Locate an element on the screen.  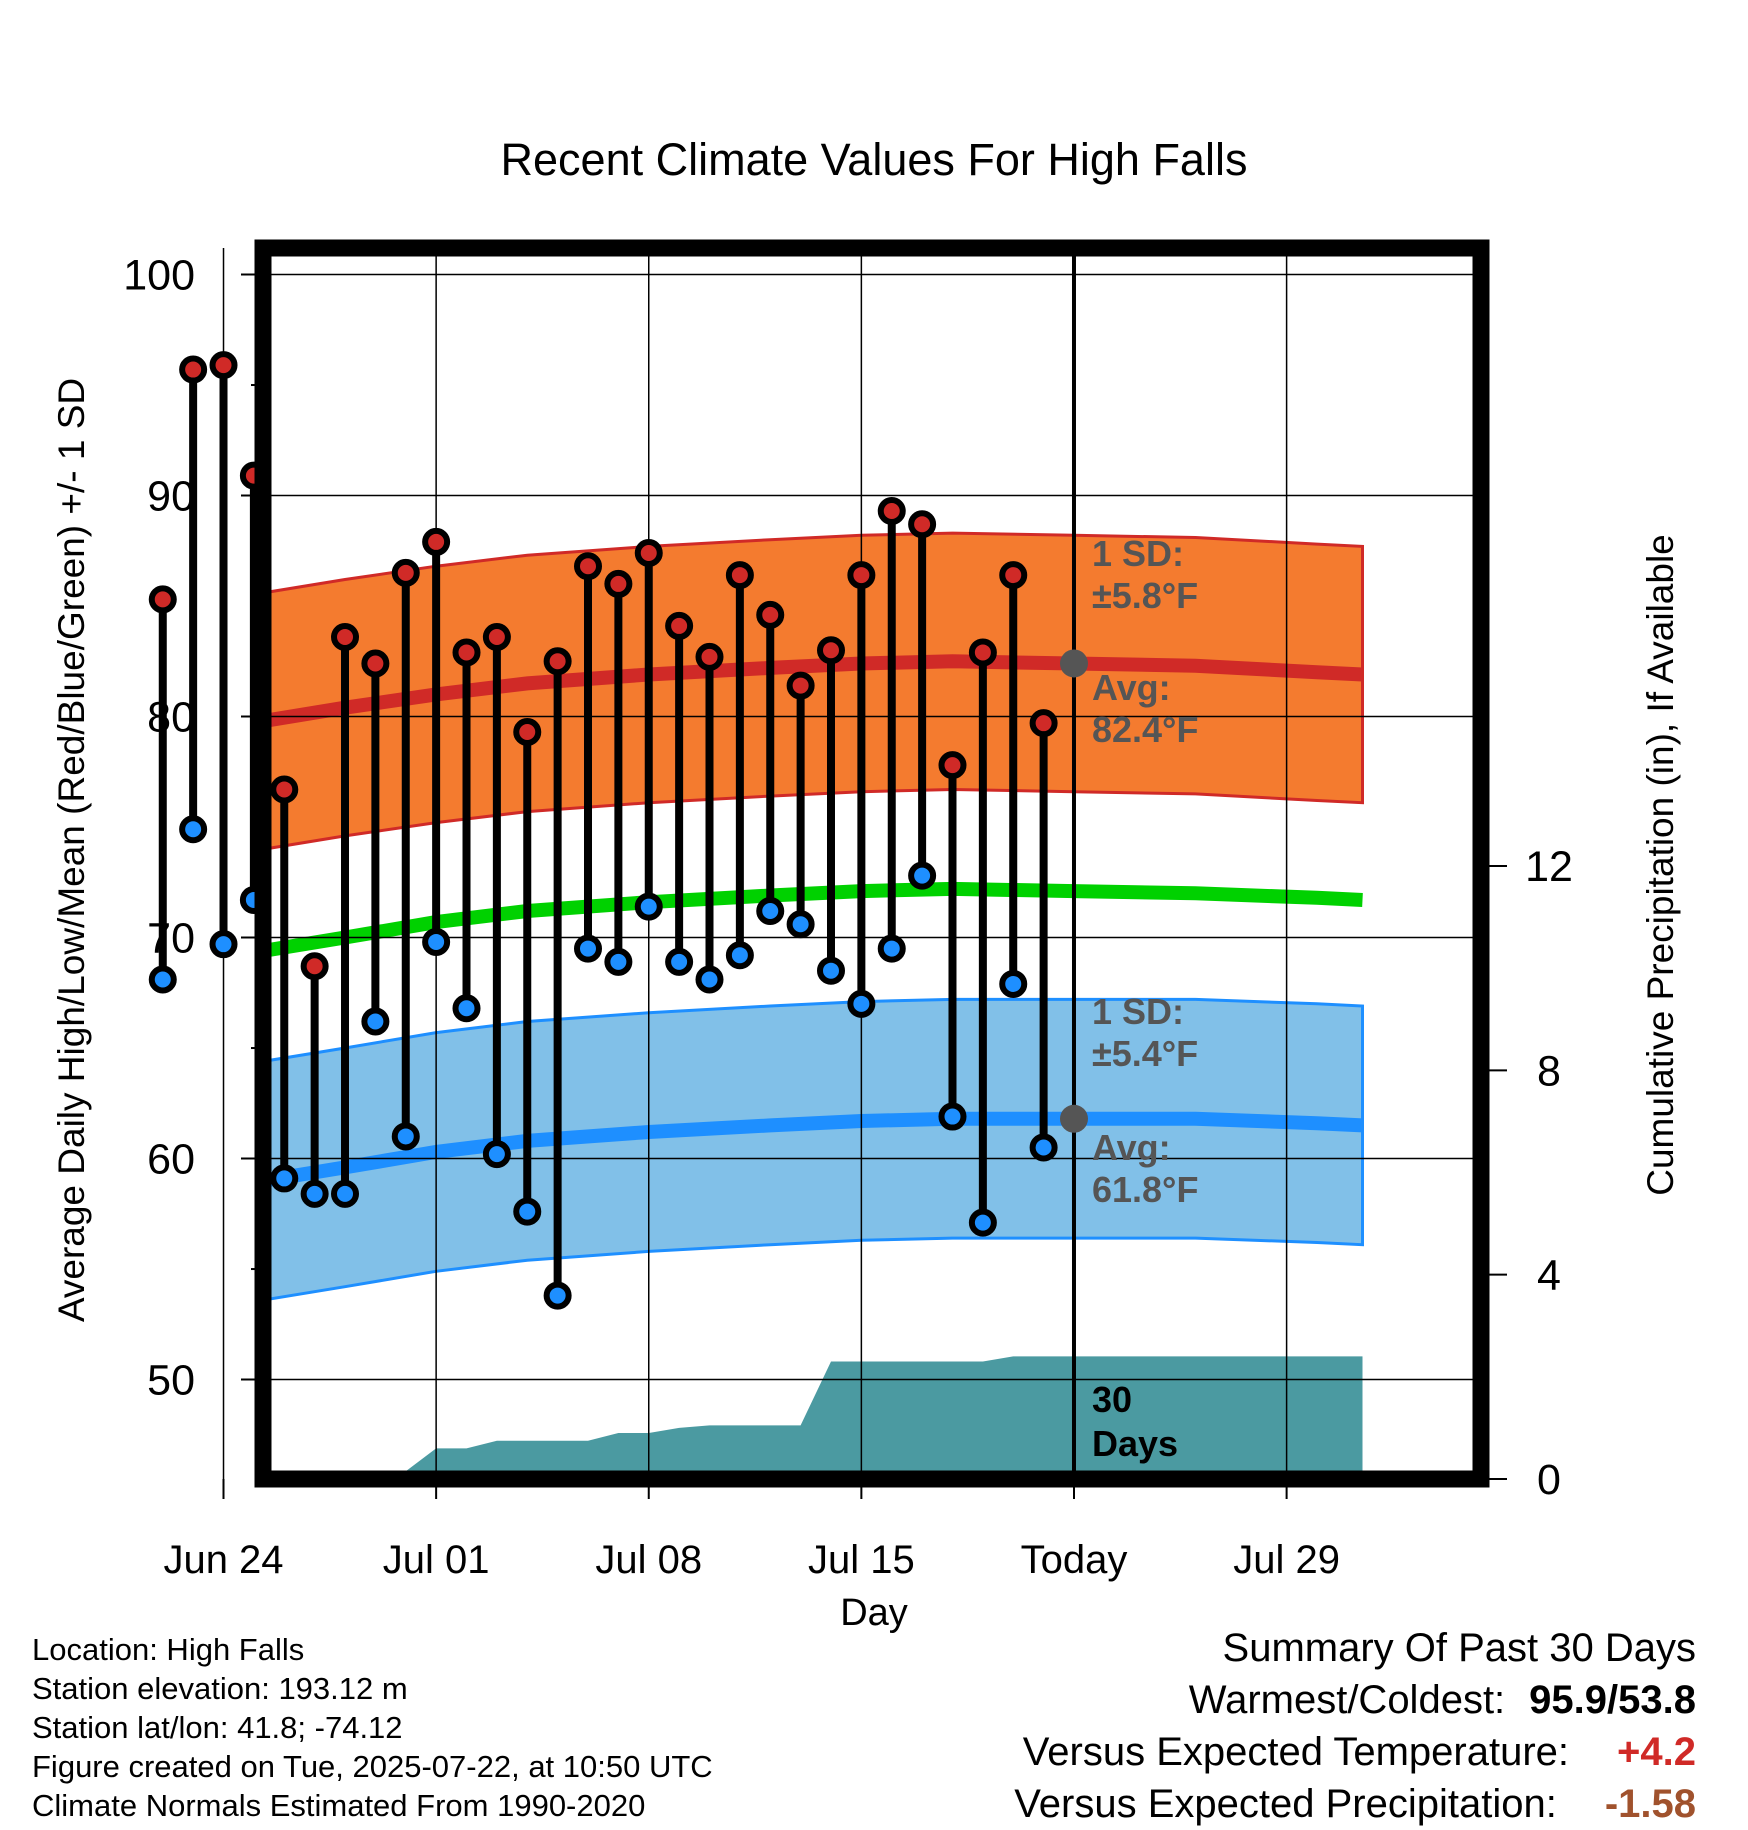
y-tick-label: 90 is located at coordinates (171, 497).